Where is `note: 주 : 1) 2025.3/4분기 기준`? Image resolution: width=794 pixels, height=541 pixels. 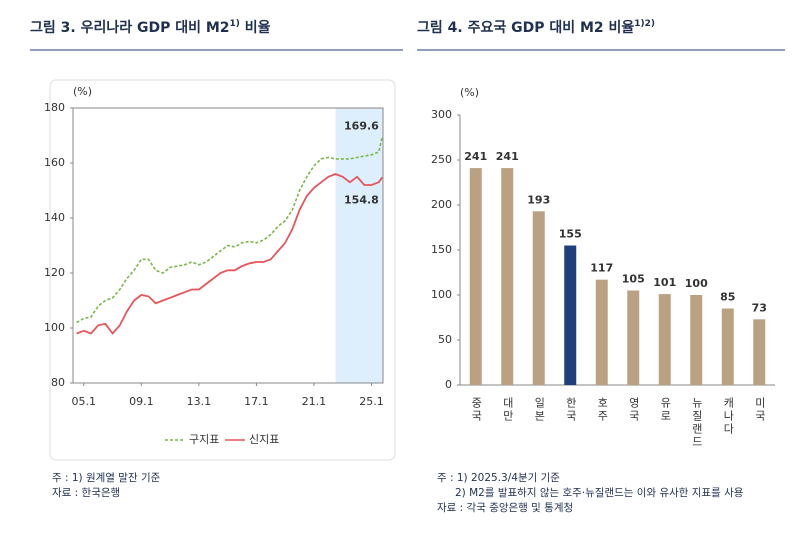
note: 주 : 1) 2025.3/4분기 기준 is located at coordinates (498, 478).